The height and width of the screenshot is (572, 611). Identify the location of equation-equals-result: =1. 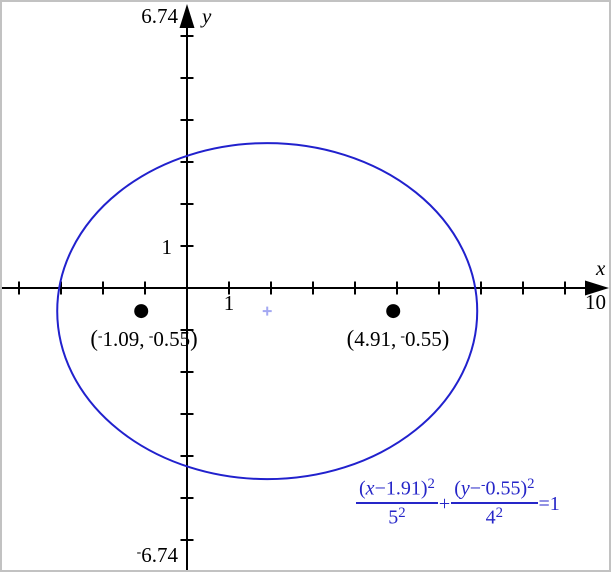
(549, 504).